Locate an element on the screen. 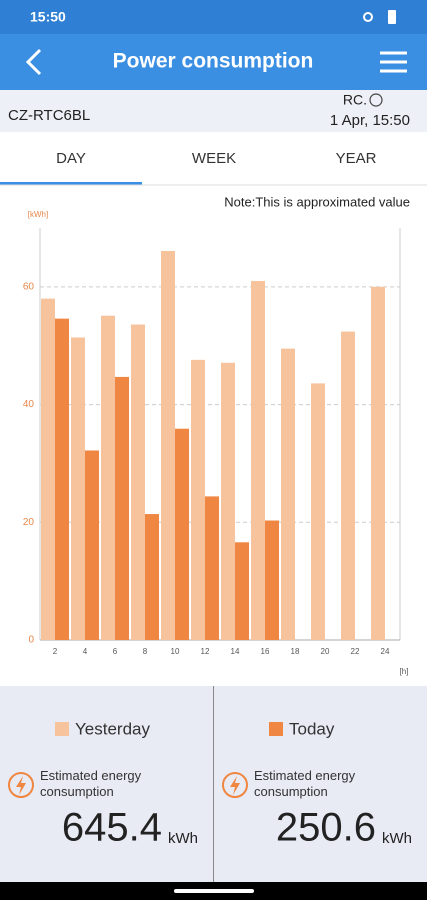 This screenshot has height=900, width=427. clock-icon is located at coordinates (376, 100).